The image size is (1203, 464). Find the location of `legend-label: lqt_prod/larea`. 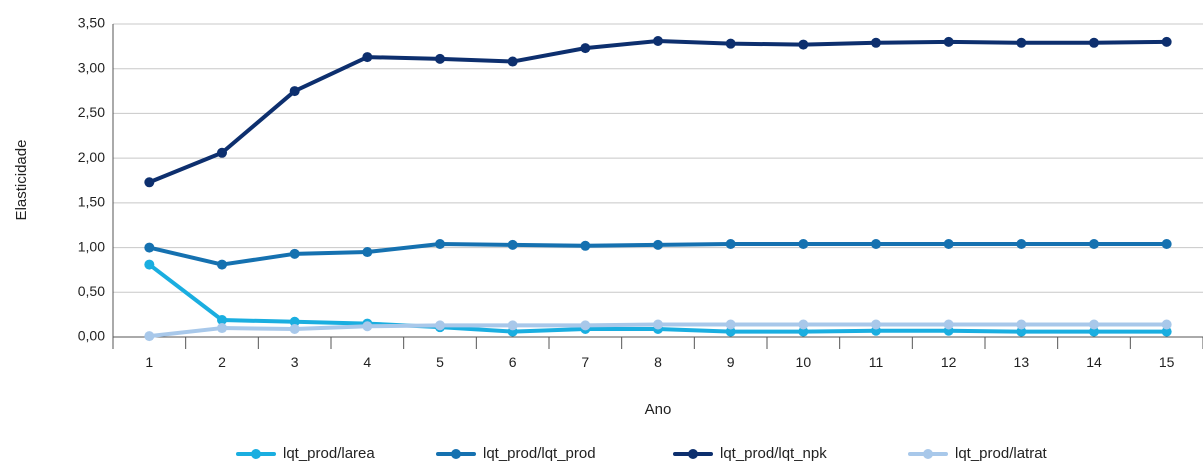

legend-label: lqt_prod/larea is located at coordinates (329, 453).